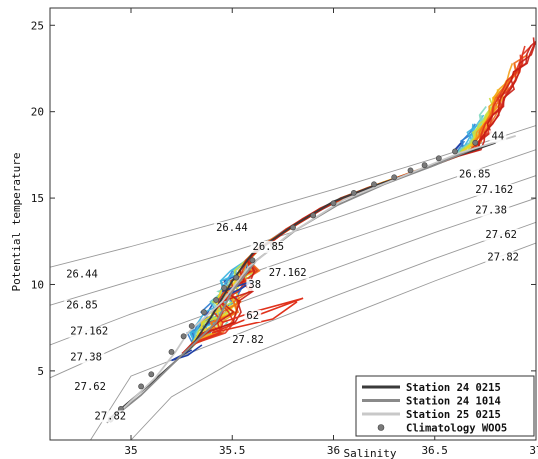 The height and width of the screenshot is (459, 538). I want to click on y-tick-label: 25, so click(37, 25).